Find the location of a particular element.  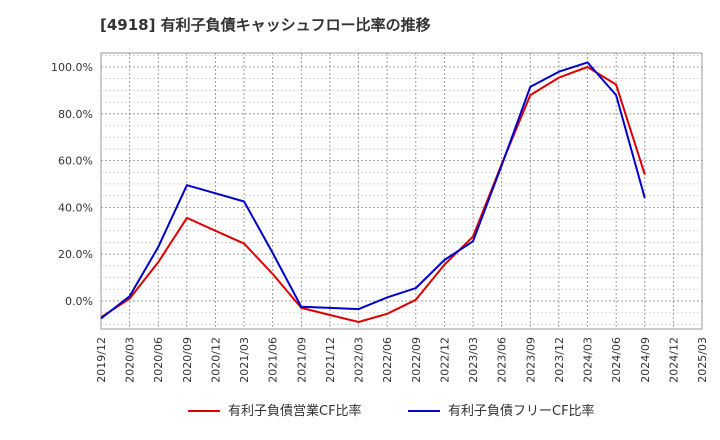

x-tick-label: 2024/03 is located at coordinates (588, 360).